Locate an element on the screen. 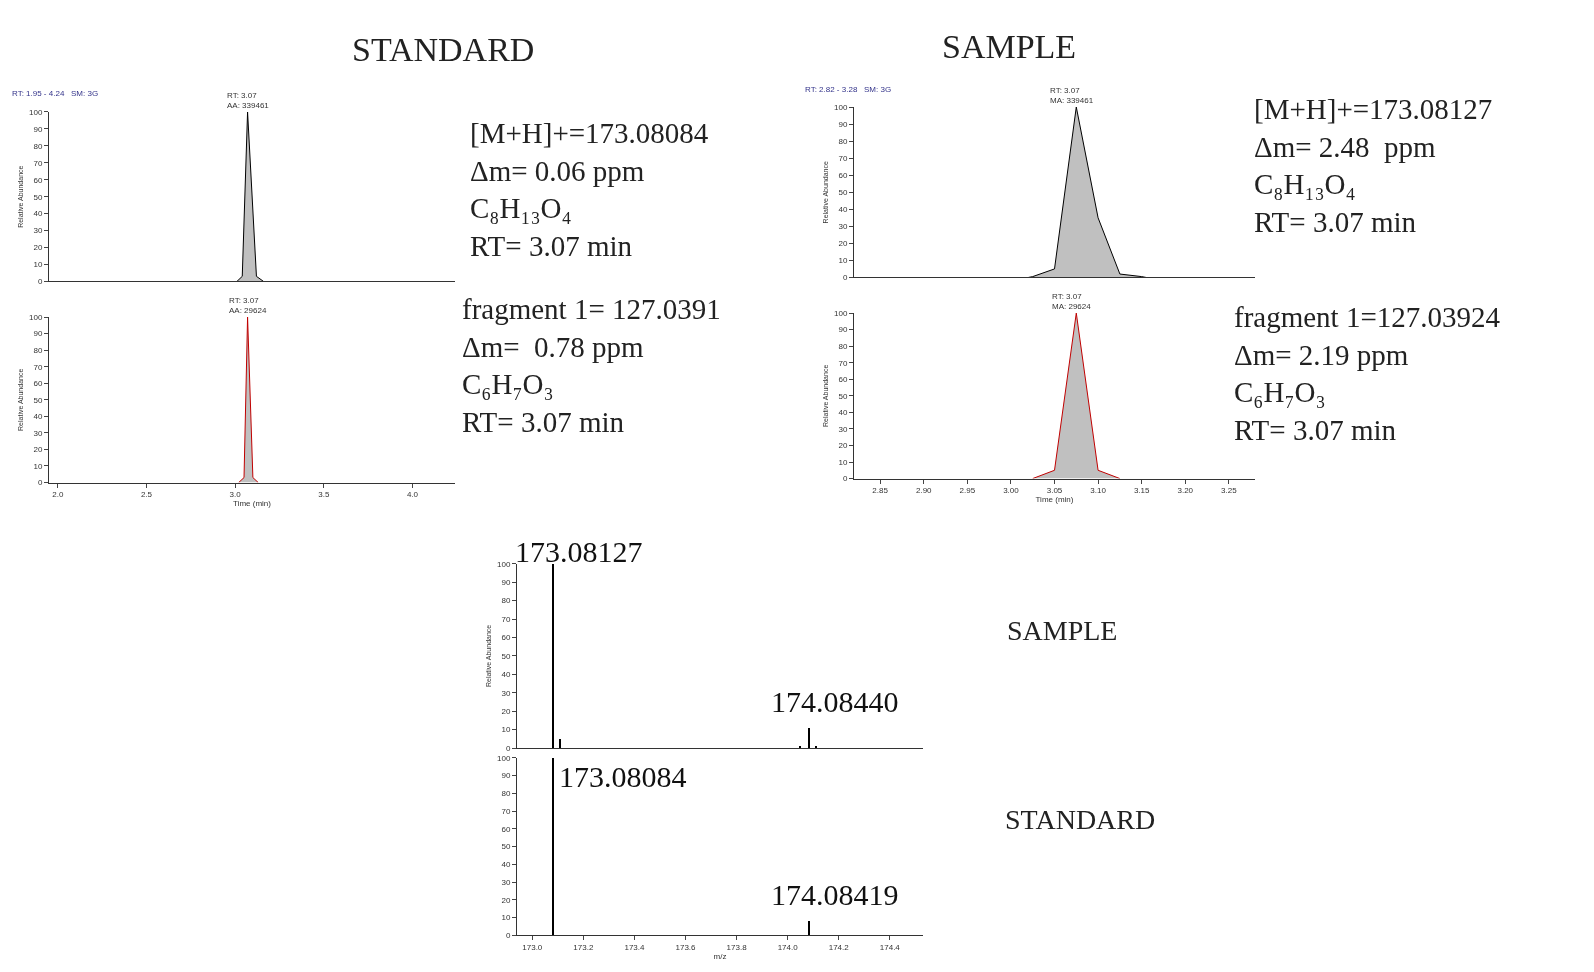 This screenshot has width=1594, height=972. text: SAMPLE is located at coordinates (1062, 630).